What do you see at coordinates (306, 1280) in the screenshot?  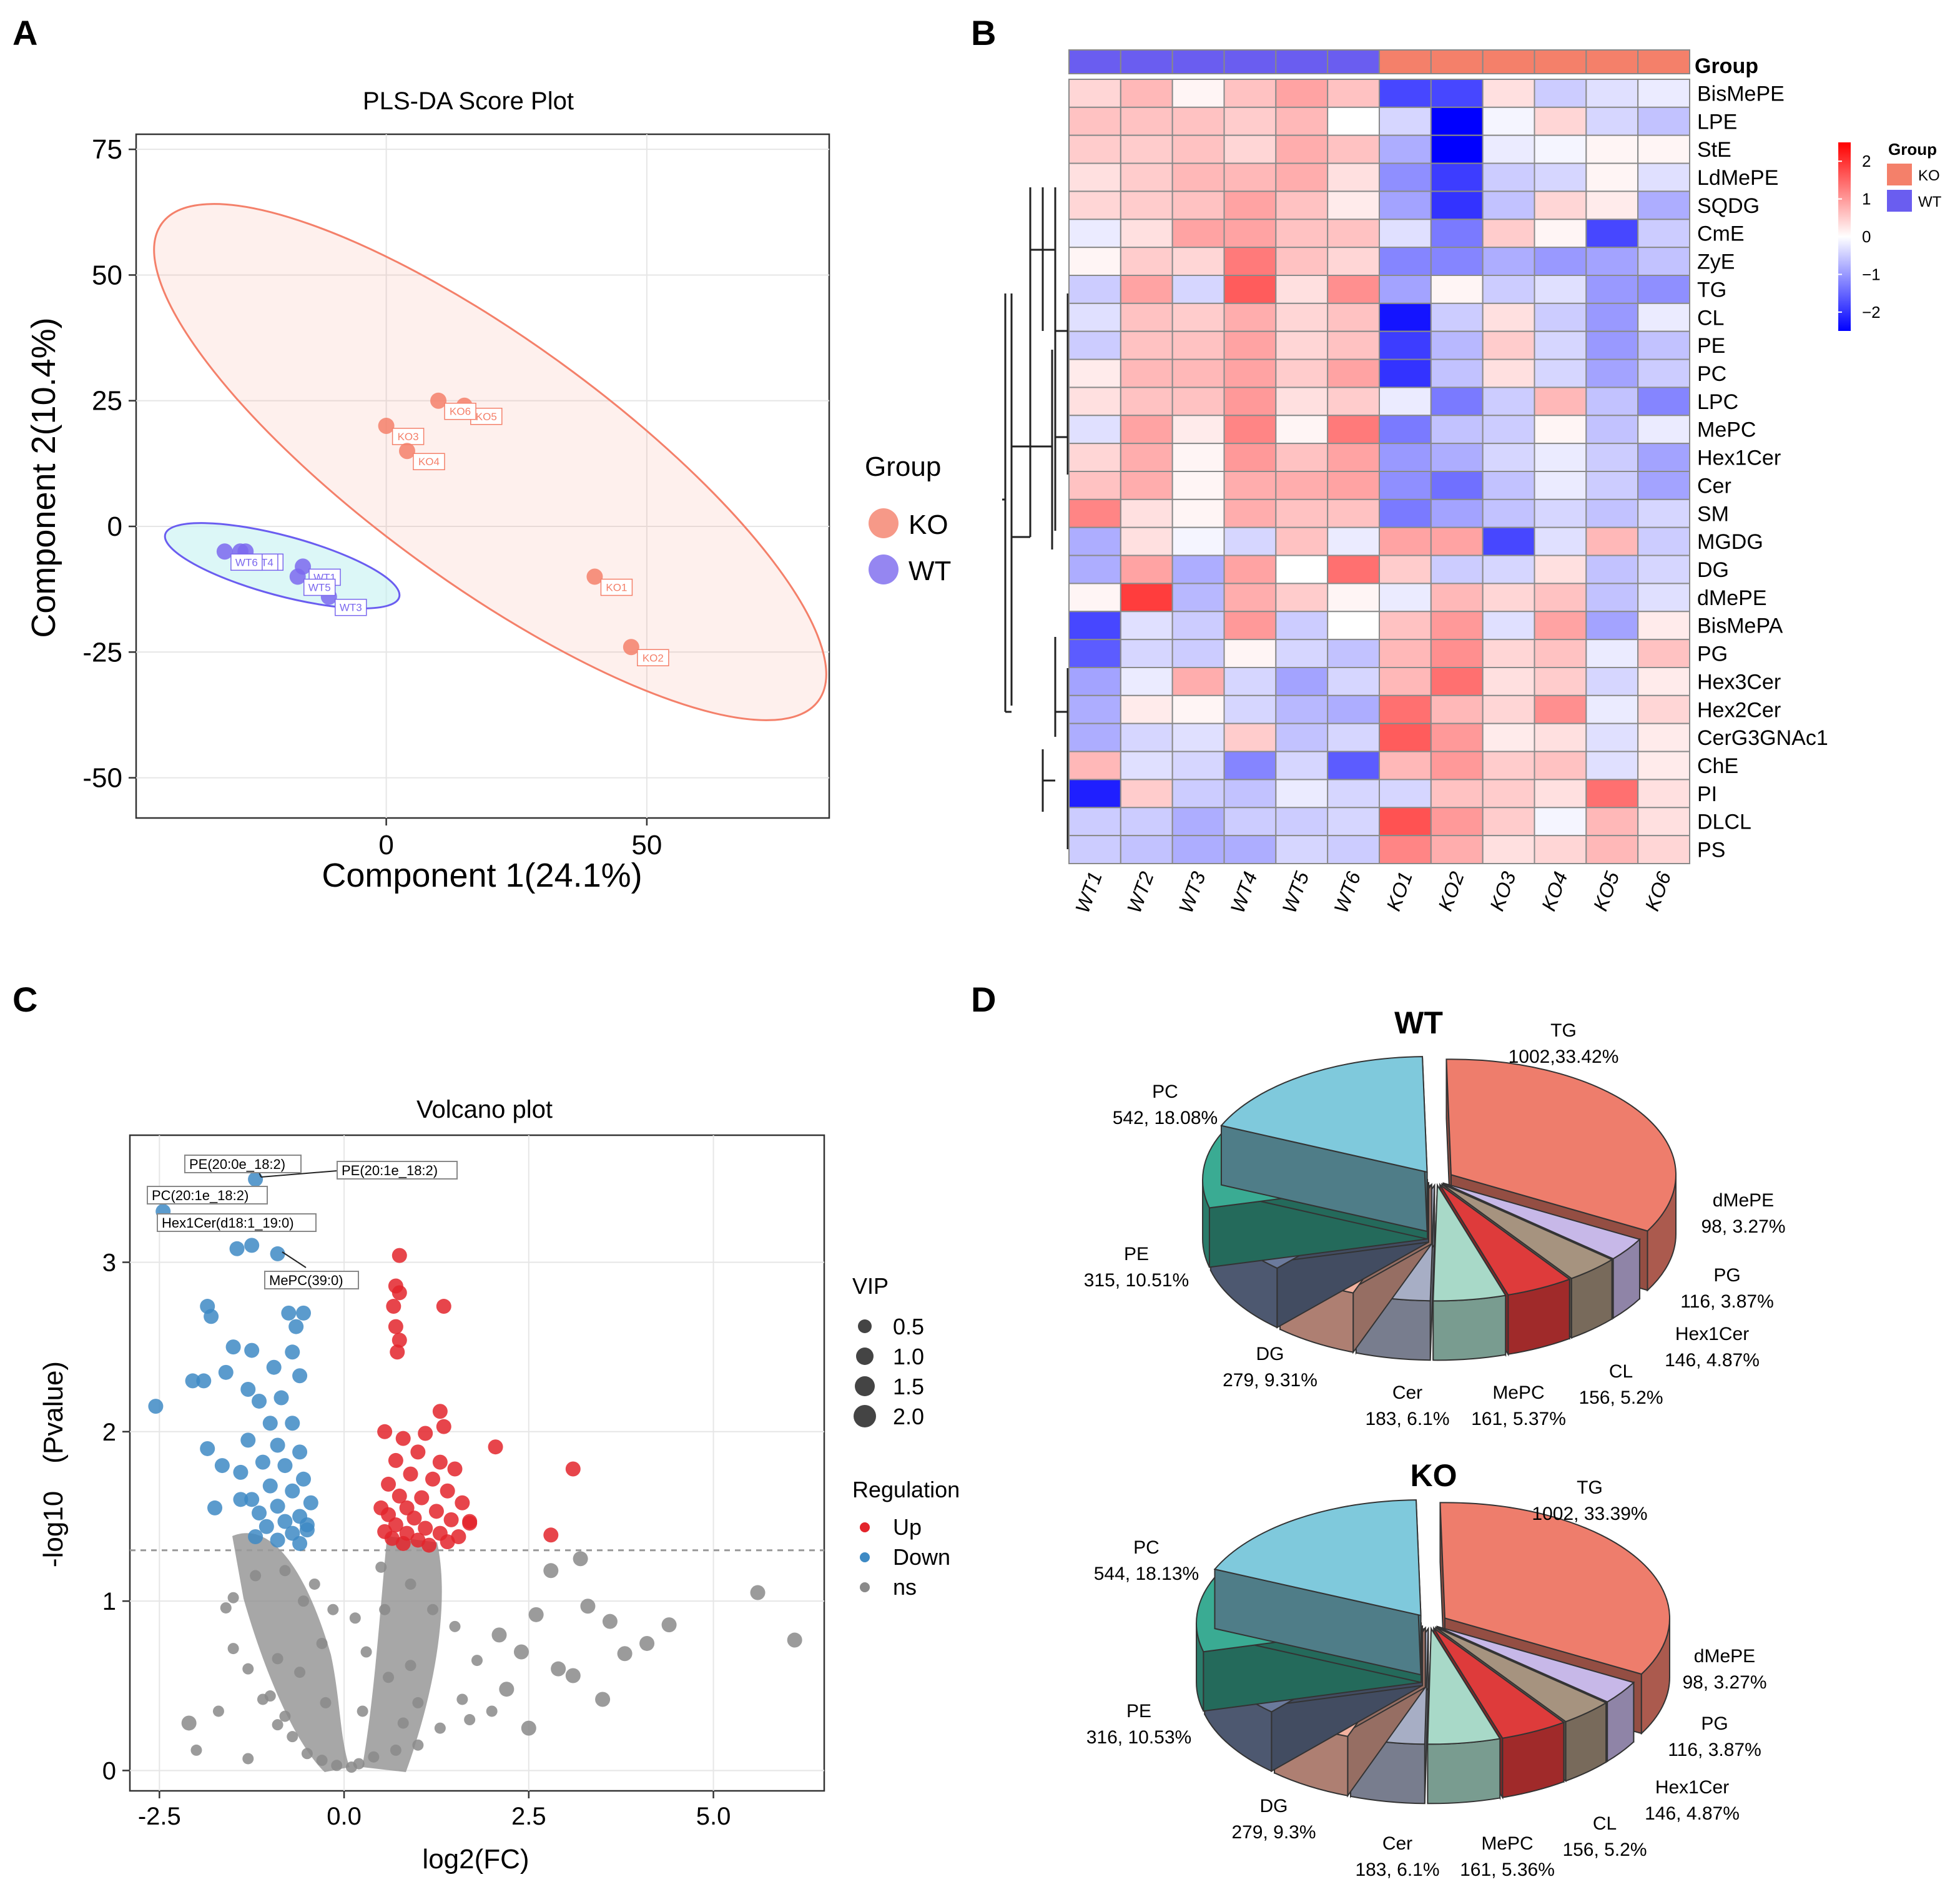 I see `annotation-mepc: MePC(39:0)` at bounding box center [306, 1280].